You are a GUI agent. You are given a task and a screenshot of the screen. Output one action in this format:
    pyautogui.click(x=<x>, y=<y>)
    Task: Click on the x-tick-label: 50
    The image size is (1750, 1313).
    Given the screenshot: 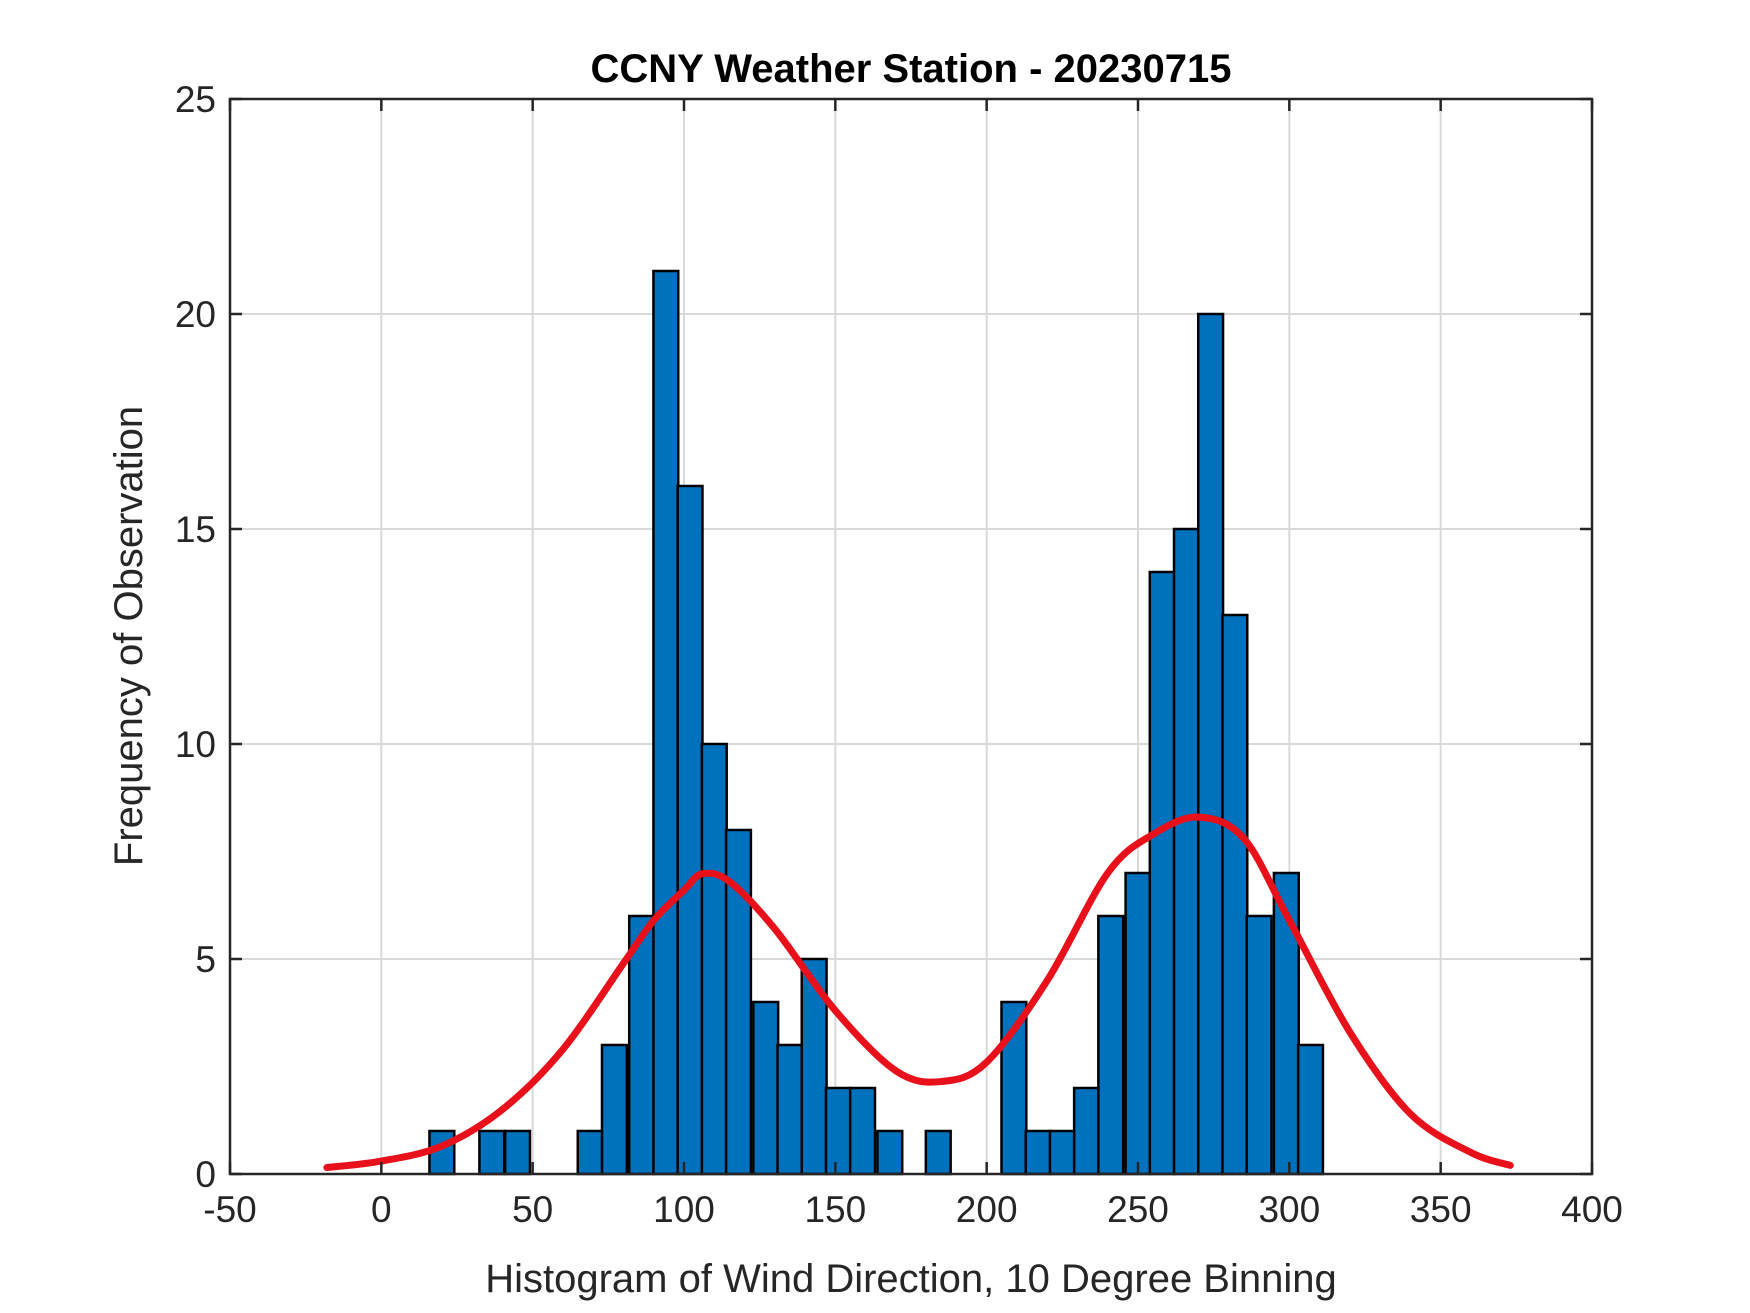 What is the action you would take?
    pyautogui.click(x=532, y=1209)
    